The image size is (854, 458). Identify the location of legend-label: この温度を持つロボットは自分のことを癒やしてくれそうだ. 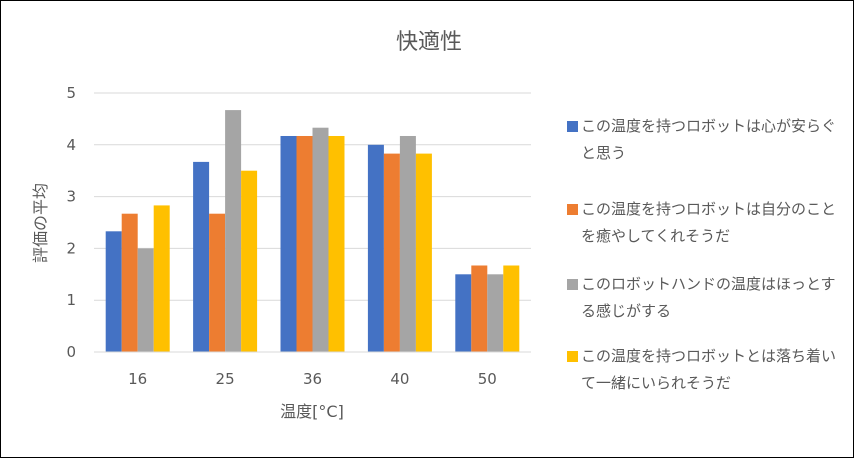
(709, 222).